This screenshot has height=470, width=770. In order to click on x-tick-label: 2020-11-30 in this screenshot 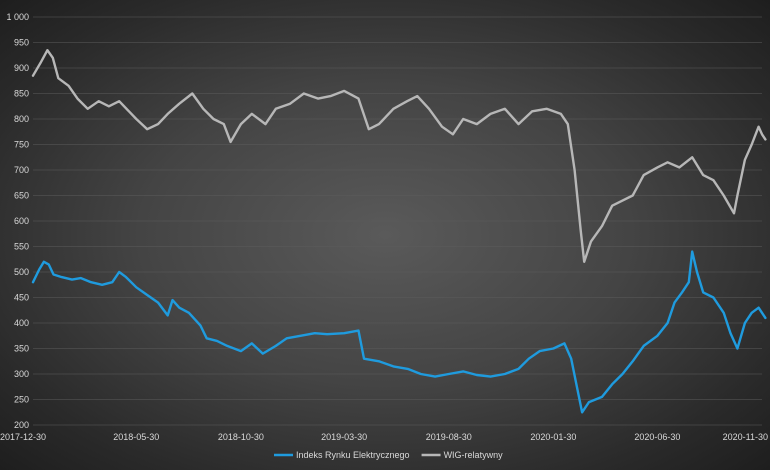, I will do `click(745, 437)`.